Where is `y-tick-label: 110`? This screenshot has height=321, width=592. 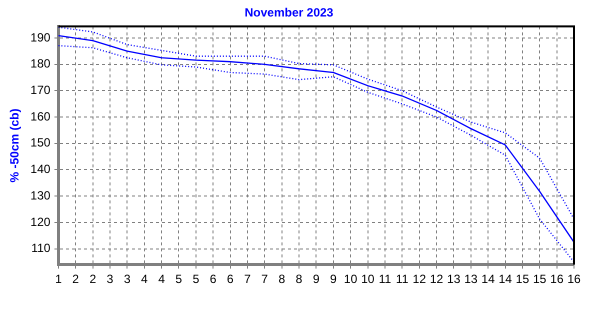 y-tick-label: 110 is located at coordinates (41, 248).